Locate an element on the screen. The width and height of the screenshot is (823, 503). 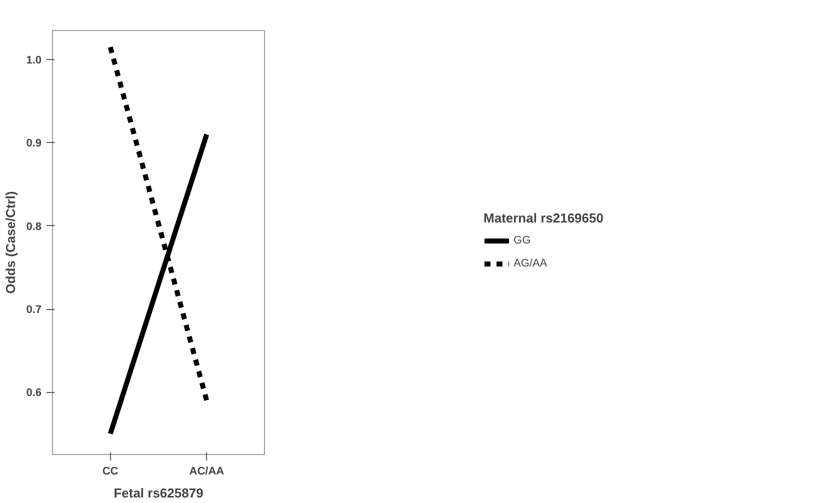
x-axis-title: Fetal rs625879 is located at coordinates (159, 493).